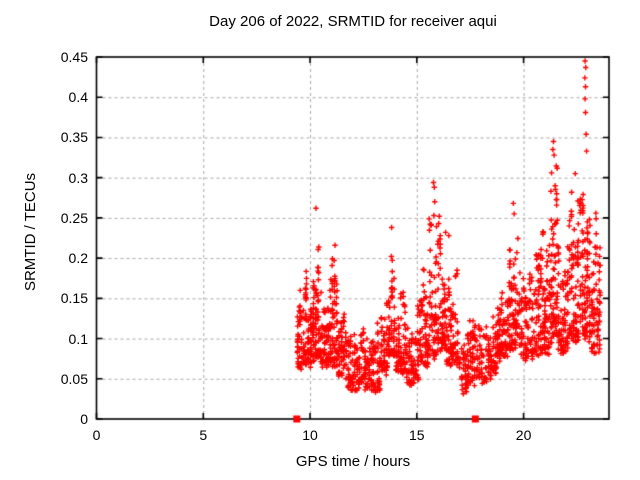 The height and width of the screenshot is (480, 640). Describe the element at coordinates (74, 57) in the screenshot. I see `y-tick-label: 0.45` at that location.